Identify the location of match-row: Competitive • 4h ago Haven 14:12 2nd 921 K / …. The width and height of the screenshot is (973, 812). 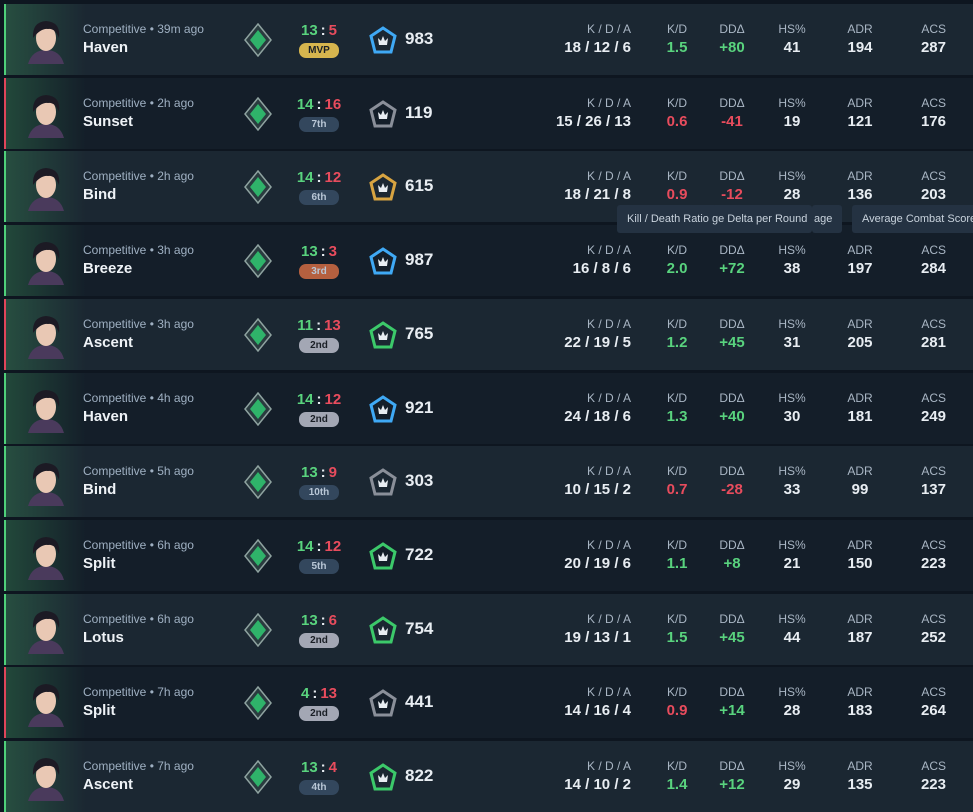
(488, 408).